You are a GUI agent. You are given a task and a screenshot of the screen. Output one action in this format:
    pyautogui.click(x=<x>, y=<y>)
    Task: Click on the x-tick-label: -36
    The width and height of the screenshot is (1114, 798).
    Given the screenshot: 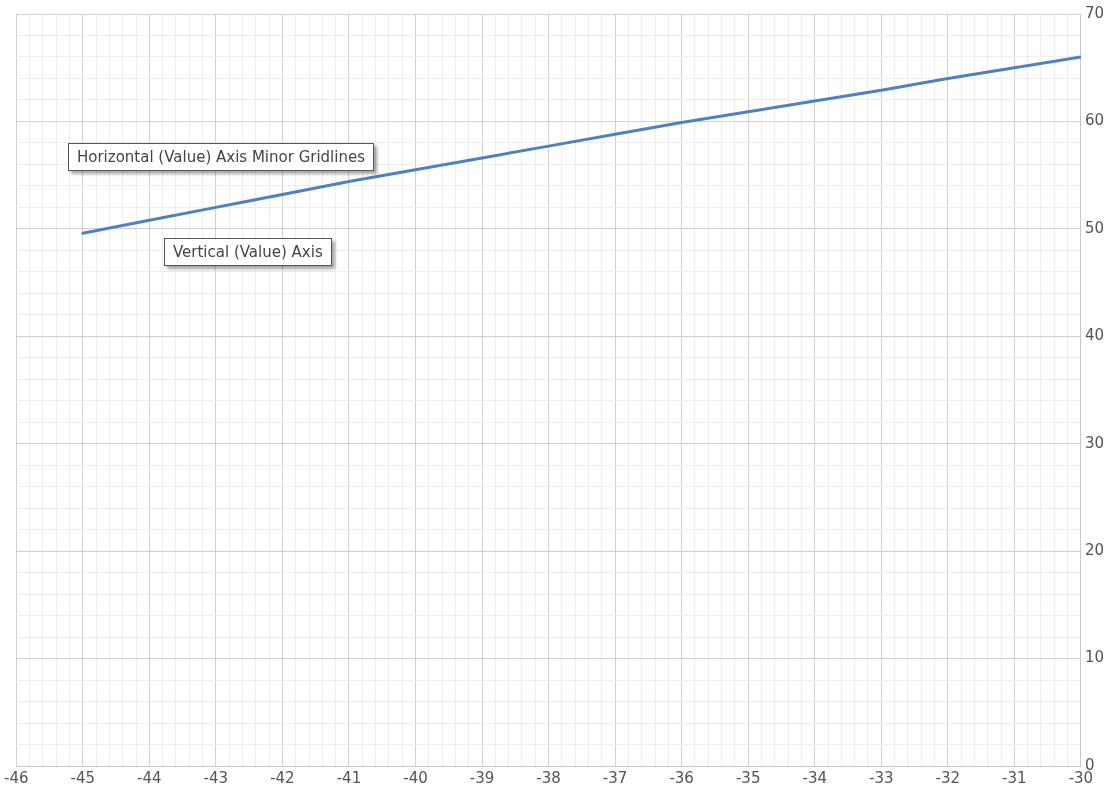 What is the action you would take?
    pyautogui.click(x=681, y=777)
    